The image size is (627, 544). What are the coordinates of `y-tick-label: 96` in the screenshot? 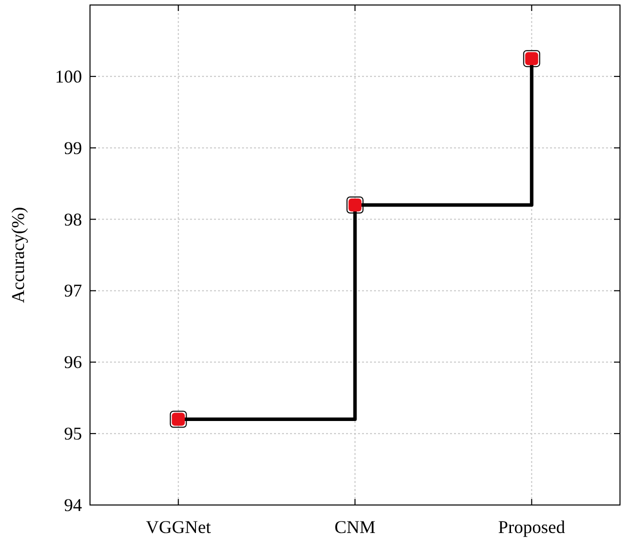 It's located at (73, 362).